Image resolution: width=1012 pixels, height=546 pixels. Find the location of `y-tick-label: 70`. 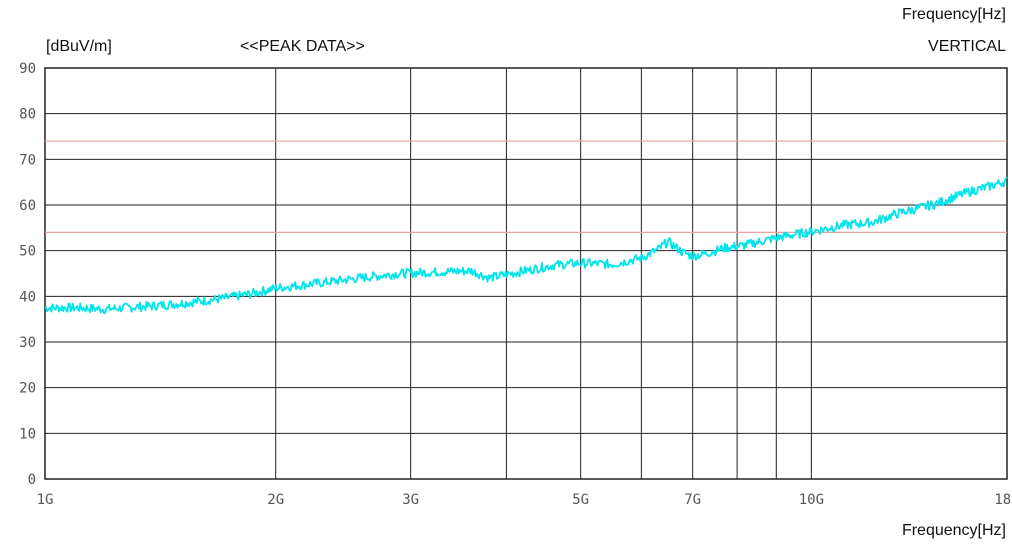

y-tick-label: 70 is located at coordinates (27, 160).